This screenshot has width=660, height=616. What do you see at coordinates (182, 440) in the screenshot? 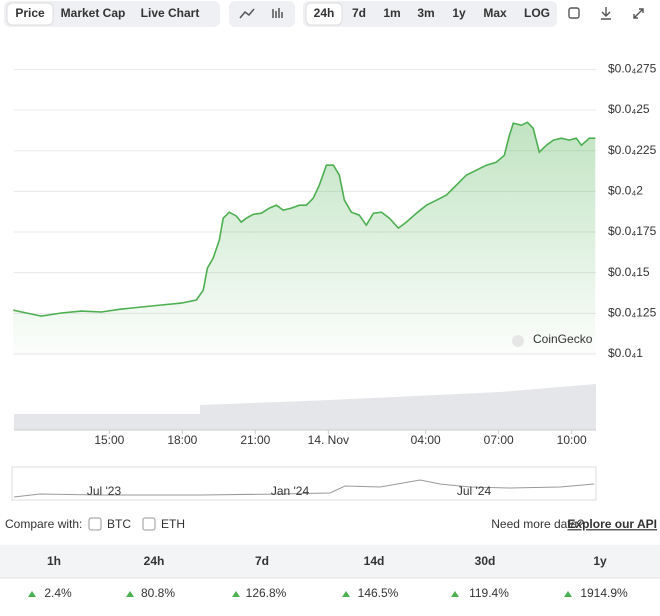
I see `x-tick-label: 18:00` at bounding box center [182, 440].